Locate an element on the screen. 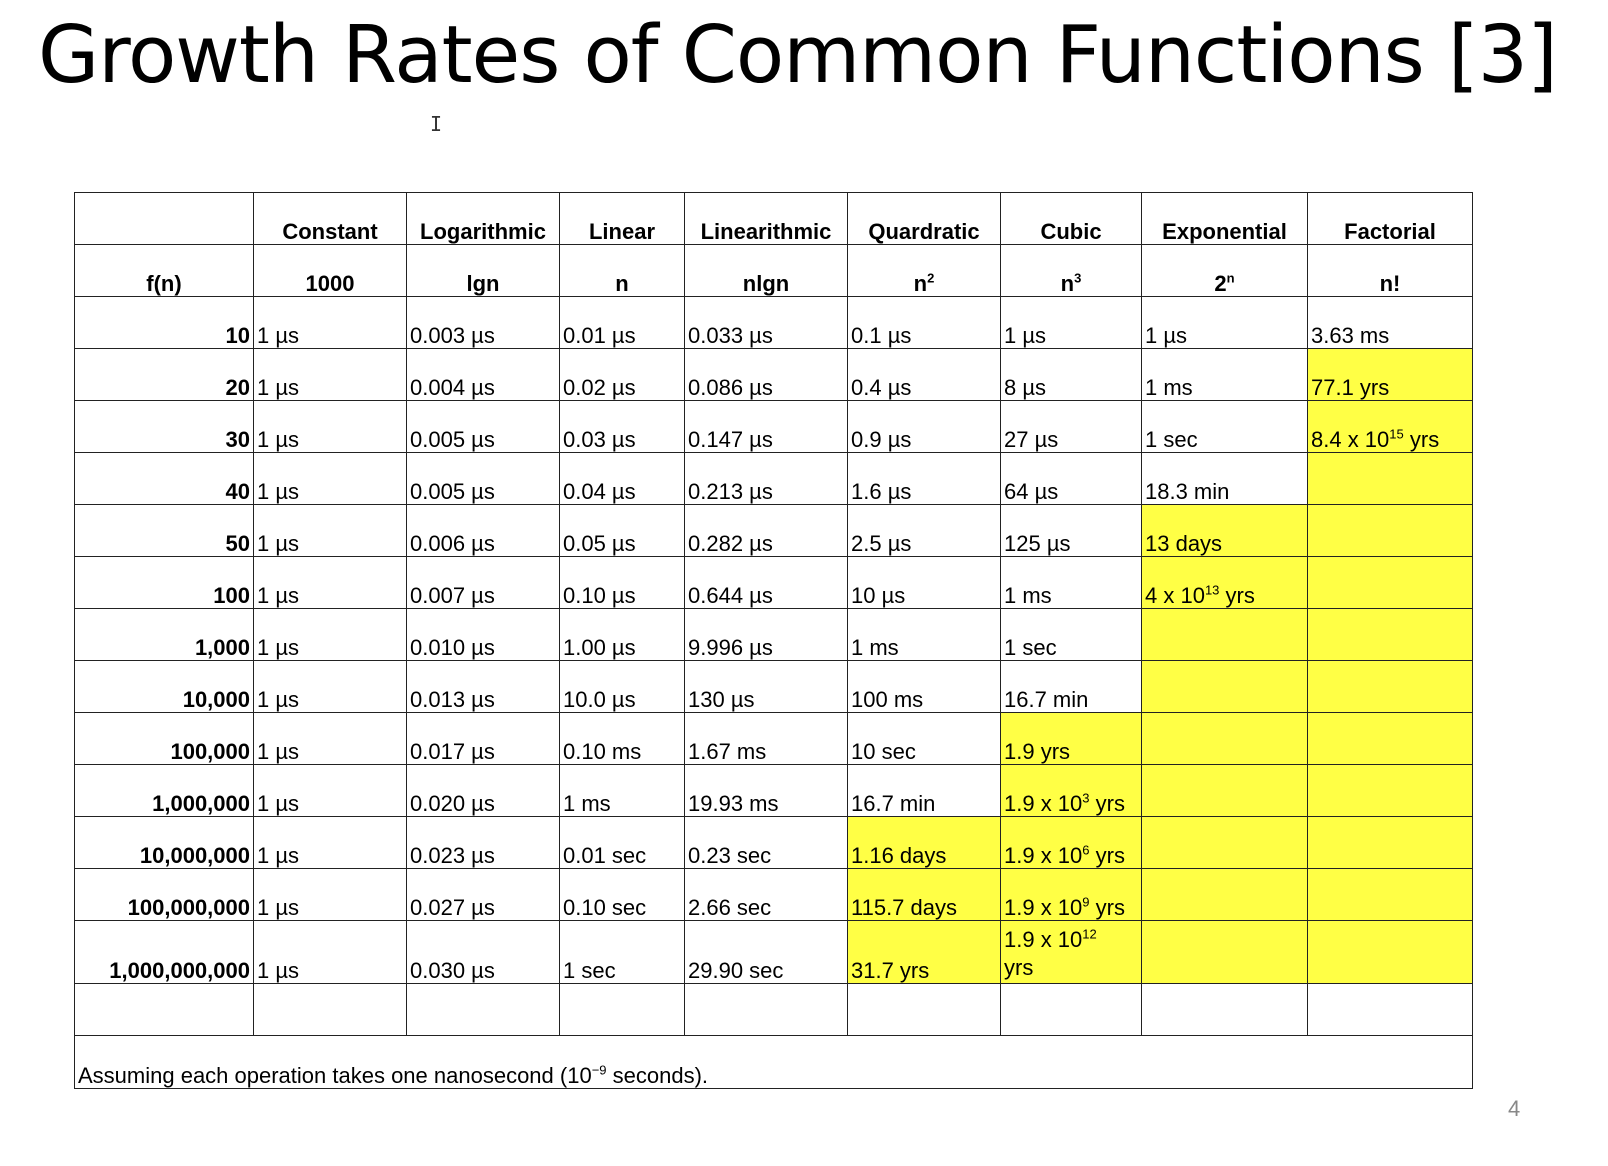 The width and height of the screenshot is (1608, 1166). cell-logarithmic: 0.023 µs is located at coordinates (483, 842).